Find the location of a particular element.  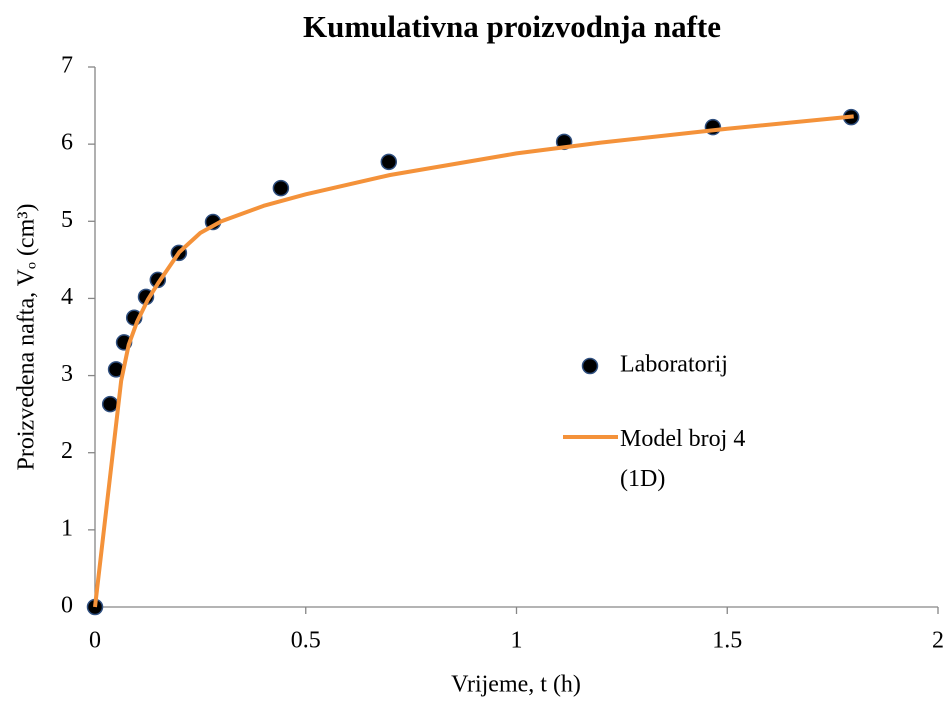

y-tick-label: 0 is located at coordinates (67, 606).